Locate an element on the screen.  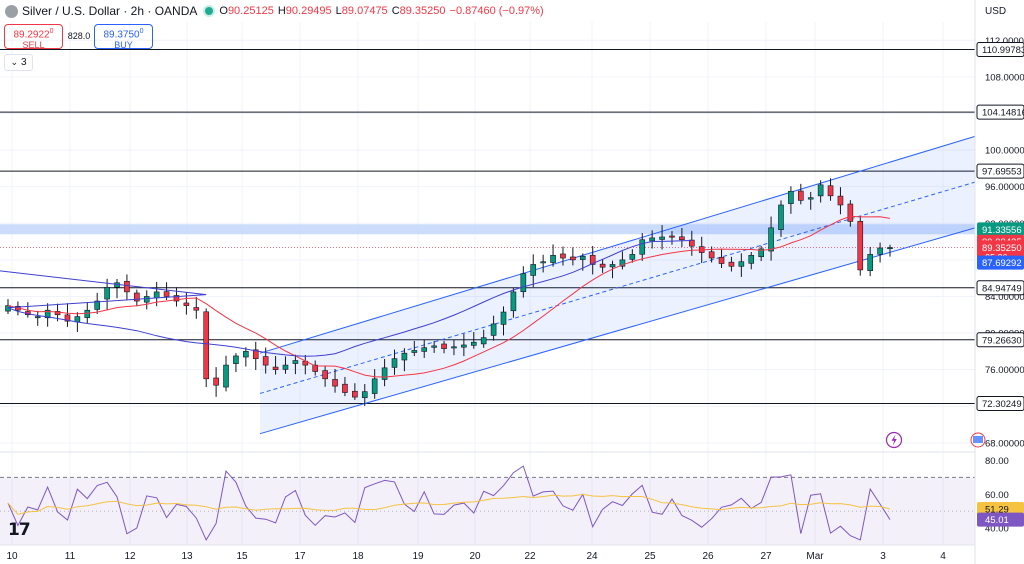
sell-button: 89.29220 SELL is located at coordinates (33, 37).